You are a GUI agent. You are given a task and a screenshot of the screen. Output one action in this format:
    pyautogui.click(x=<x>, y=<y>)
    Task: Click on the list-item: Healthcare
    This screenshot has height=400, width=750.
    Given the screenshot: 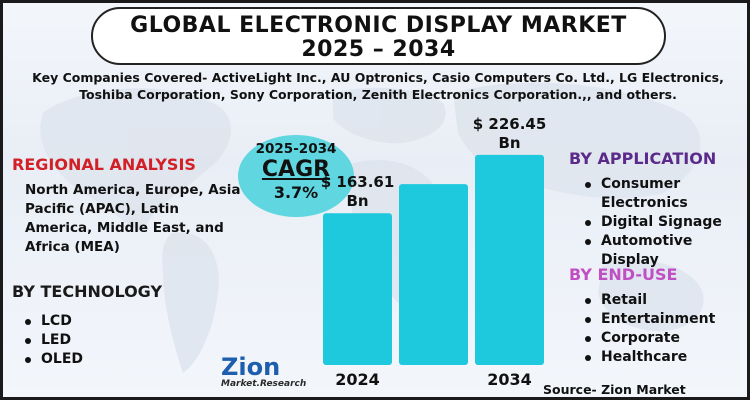 What is the action you would take?
    pyautogui.click(x=649, y=357)
    